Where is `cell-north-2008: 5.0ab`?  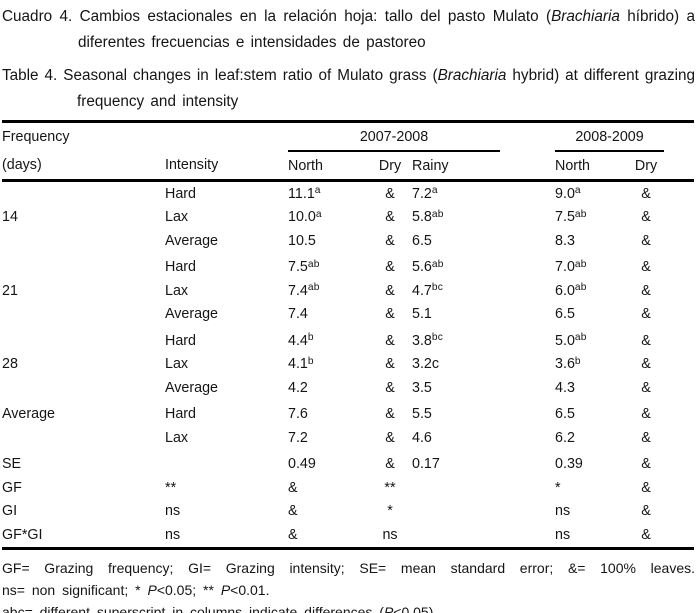
cell-north-2008: 5.0ab is located at coordinates (571, 340).